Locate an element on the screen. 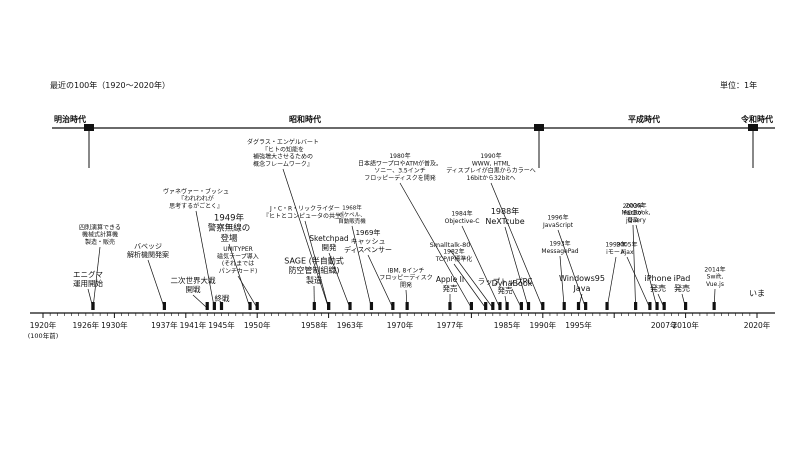 The height and width of the screenshot is (450, 800). event-label-line: 磁気テープ導入 is located at coordinates (238, 256).